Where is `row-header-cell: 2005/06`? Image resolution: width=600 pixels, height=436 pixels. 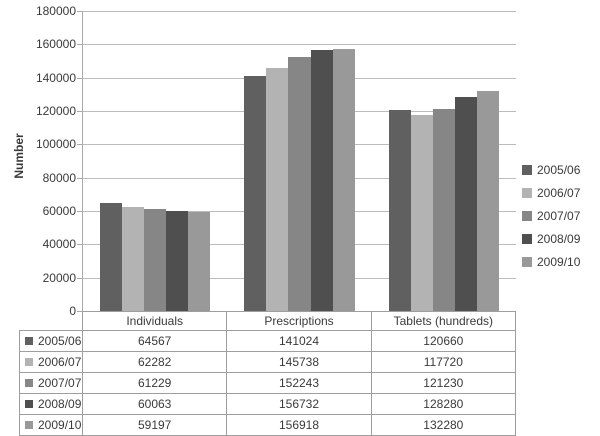
row-header-cell: 2005/06 is located at coordinates (51, 341).